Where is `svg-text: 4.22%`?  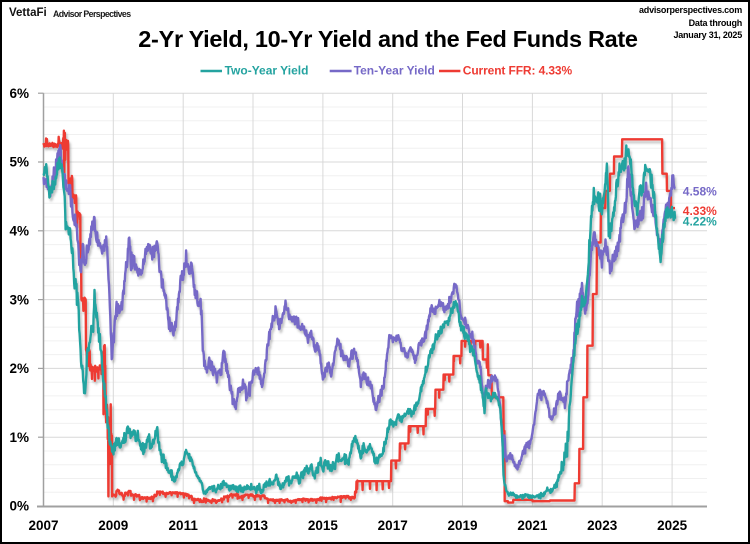
svg-text: 4.22% is located at coordinates (700, 221).